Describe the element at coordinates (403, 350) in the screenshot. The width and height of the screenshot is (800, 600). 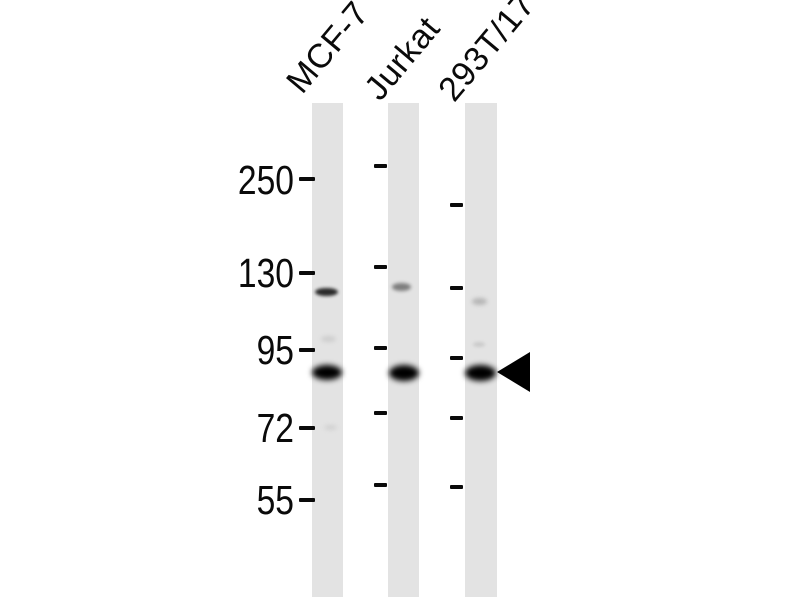
I see `lane-strip-jurkat` at that location.